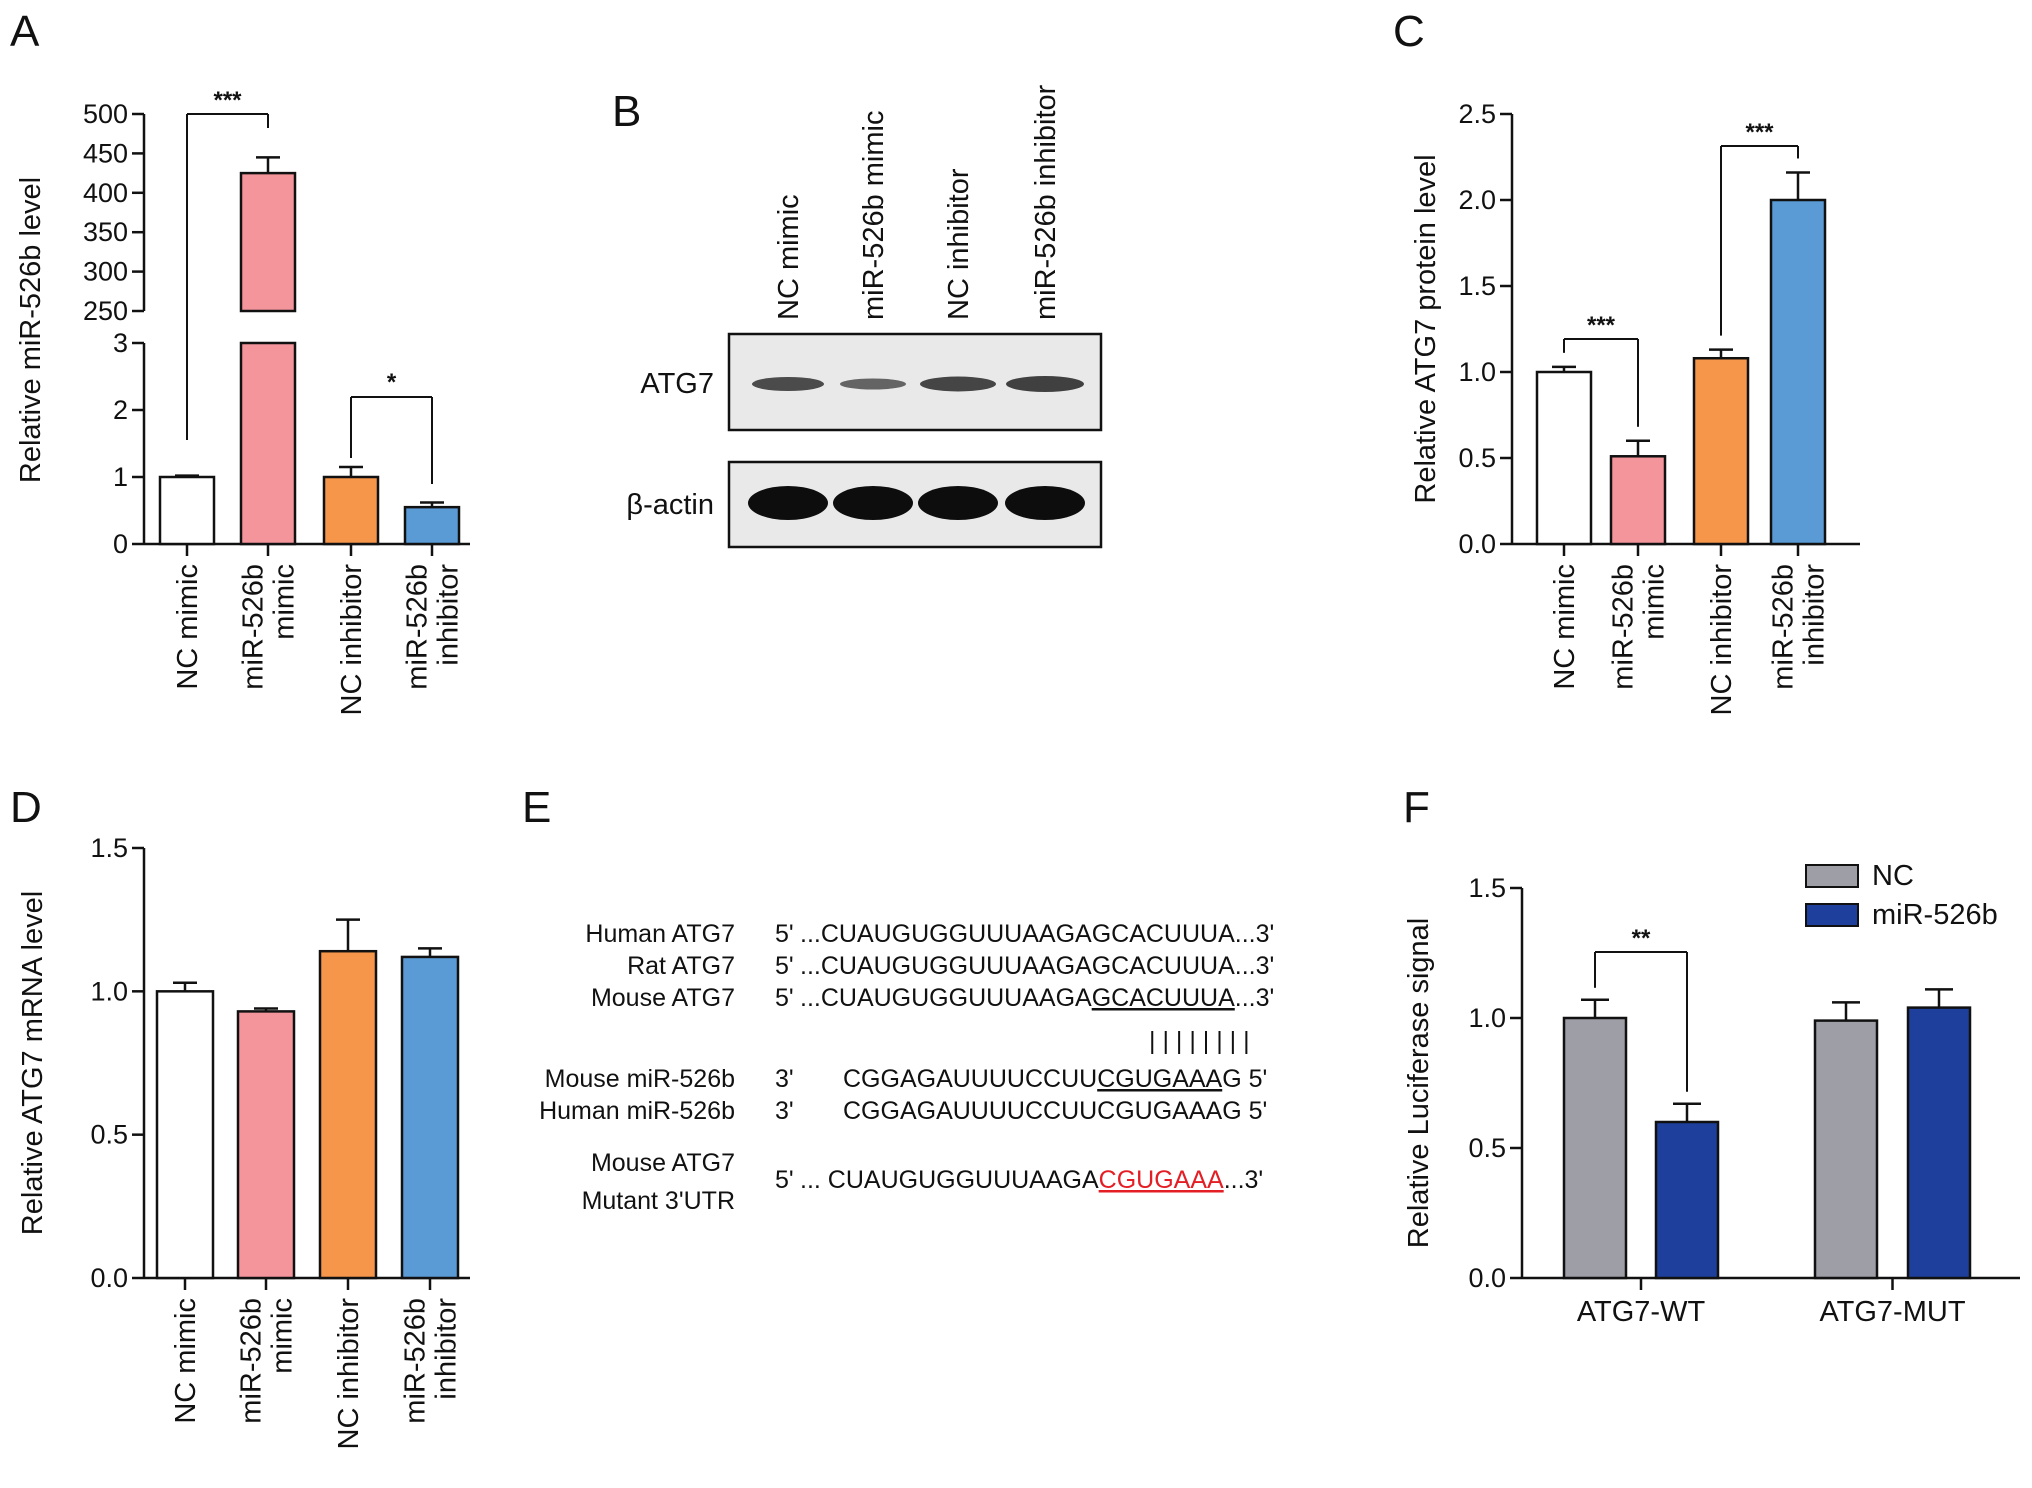 The image size is (2032, 1488). Describe the element at coordinates (1641, 1312) in the screenshot. I see `category-label: ATG7-WT` at that location.